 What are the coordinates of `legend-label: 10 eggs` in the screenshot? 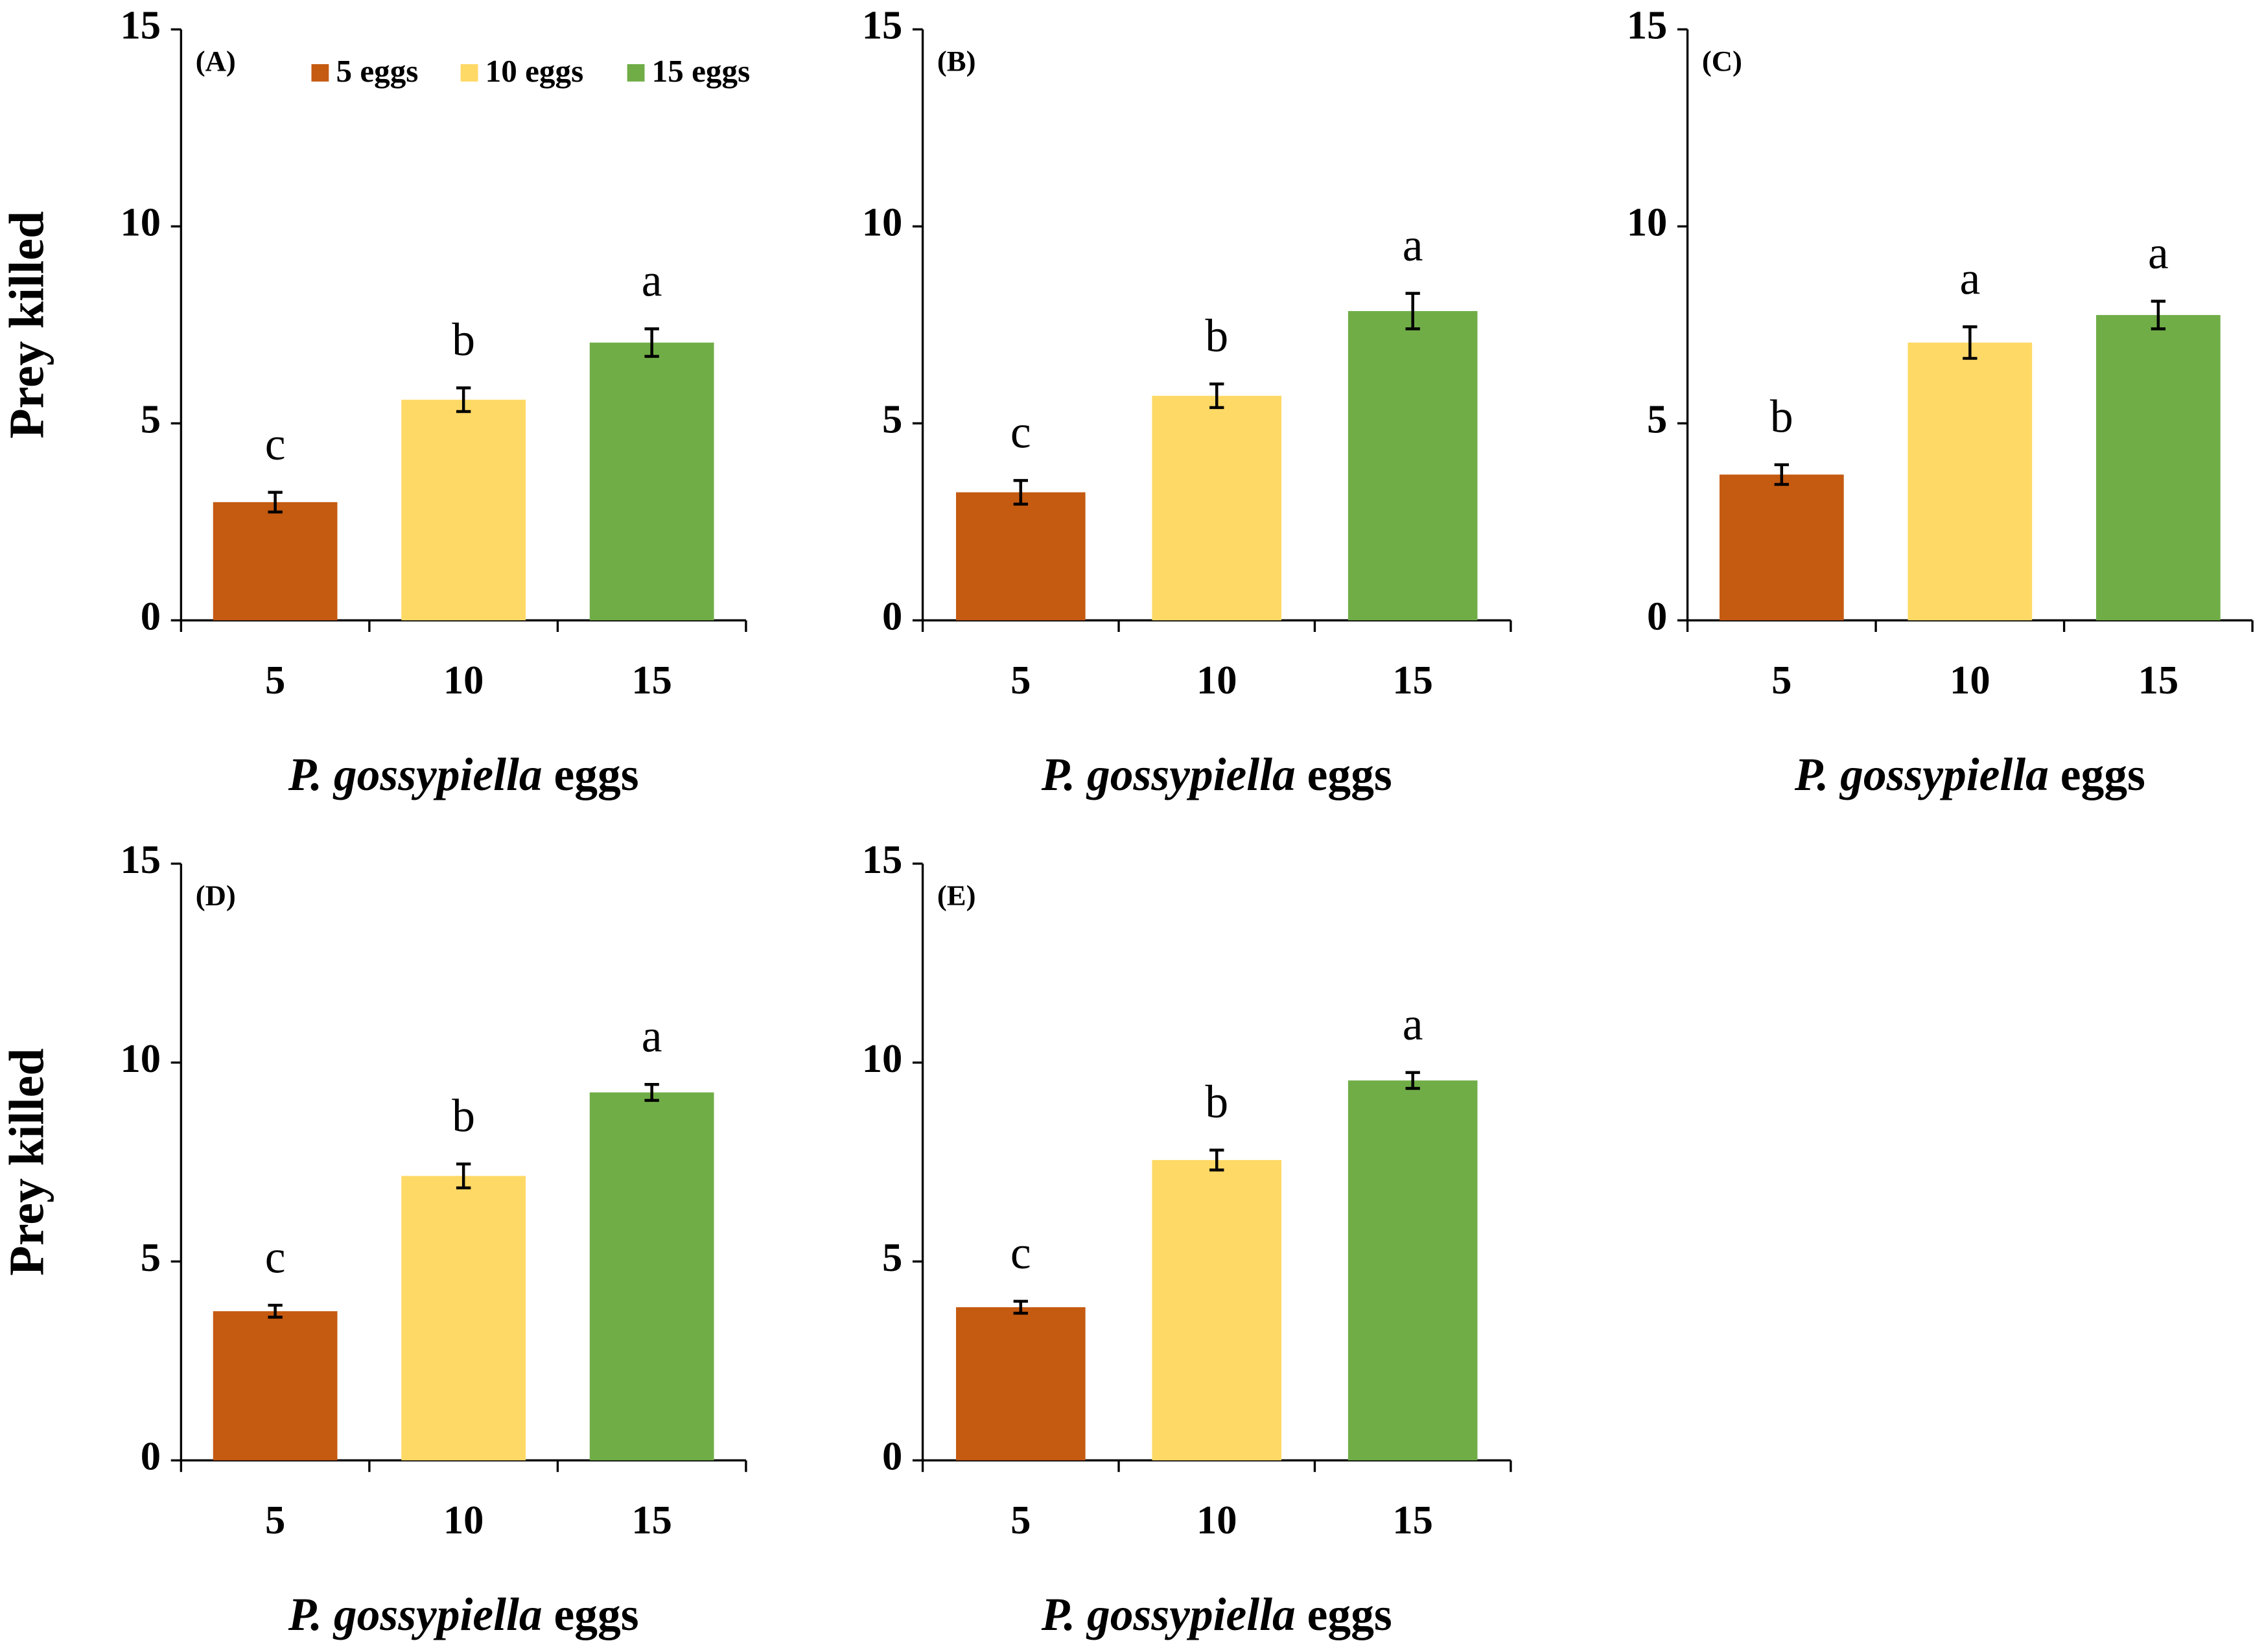 It's located at (534, 71).